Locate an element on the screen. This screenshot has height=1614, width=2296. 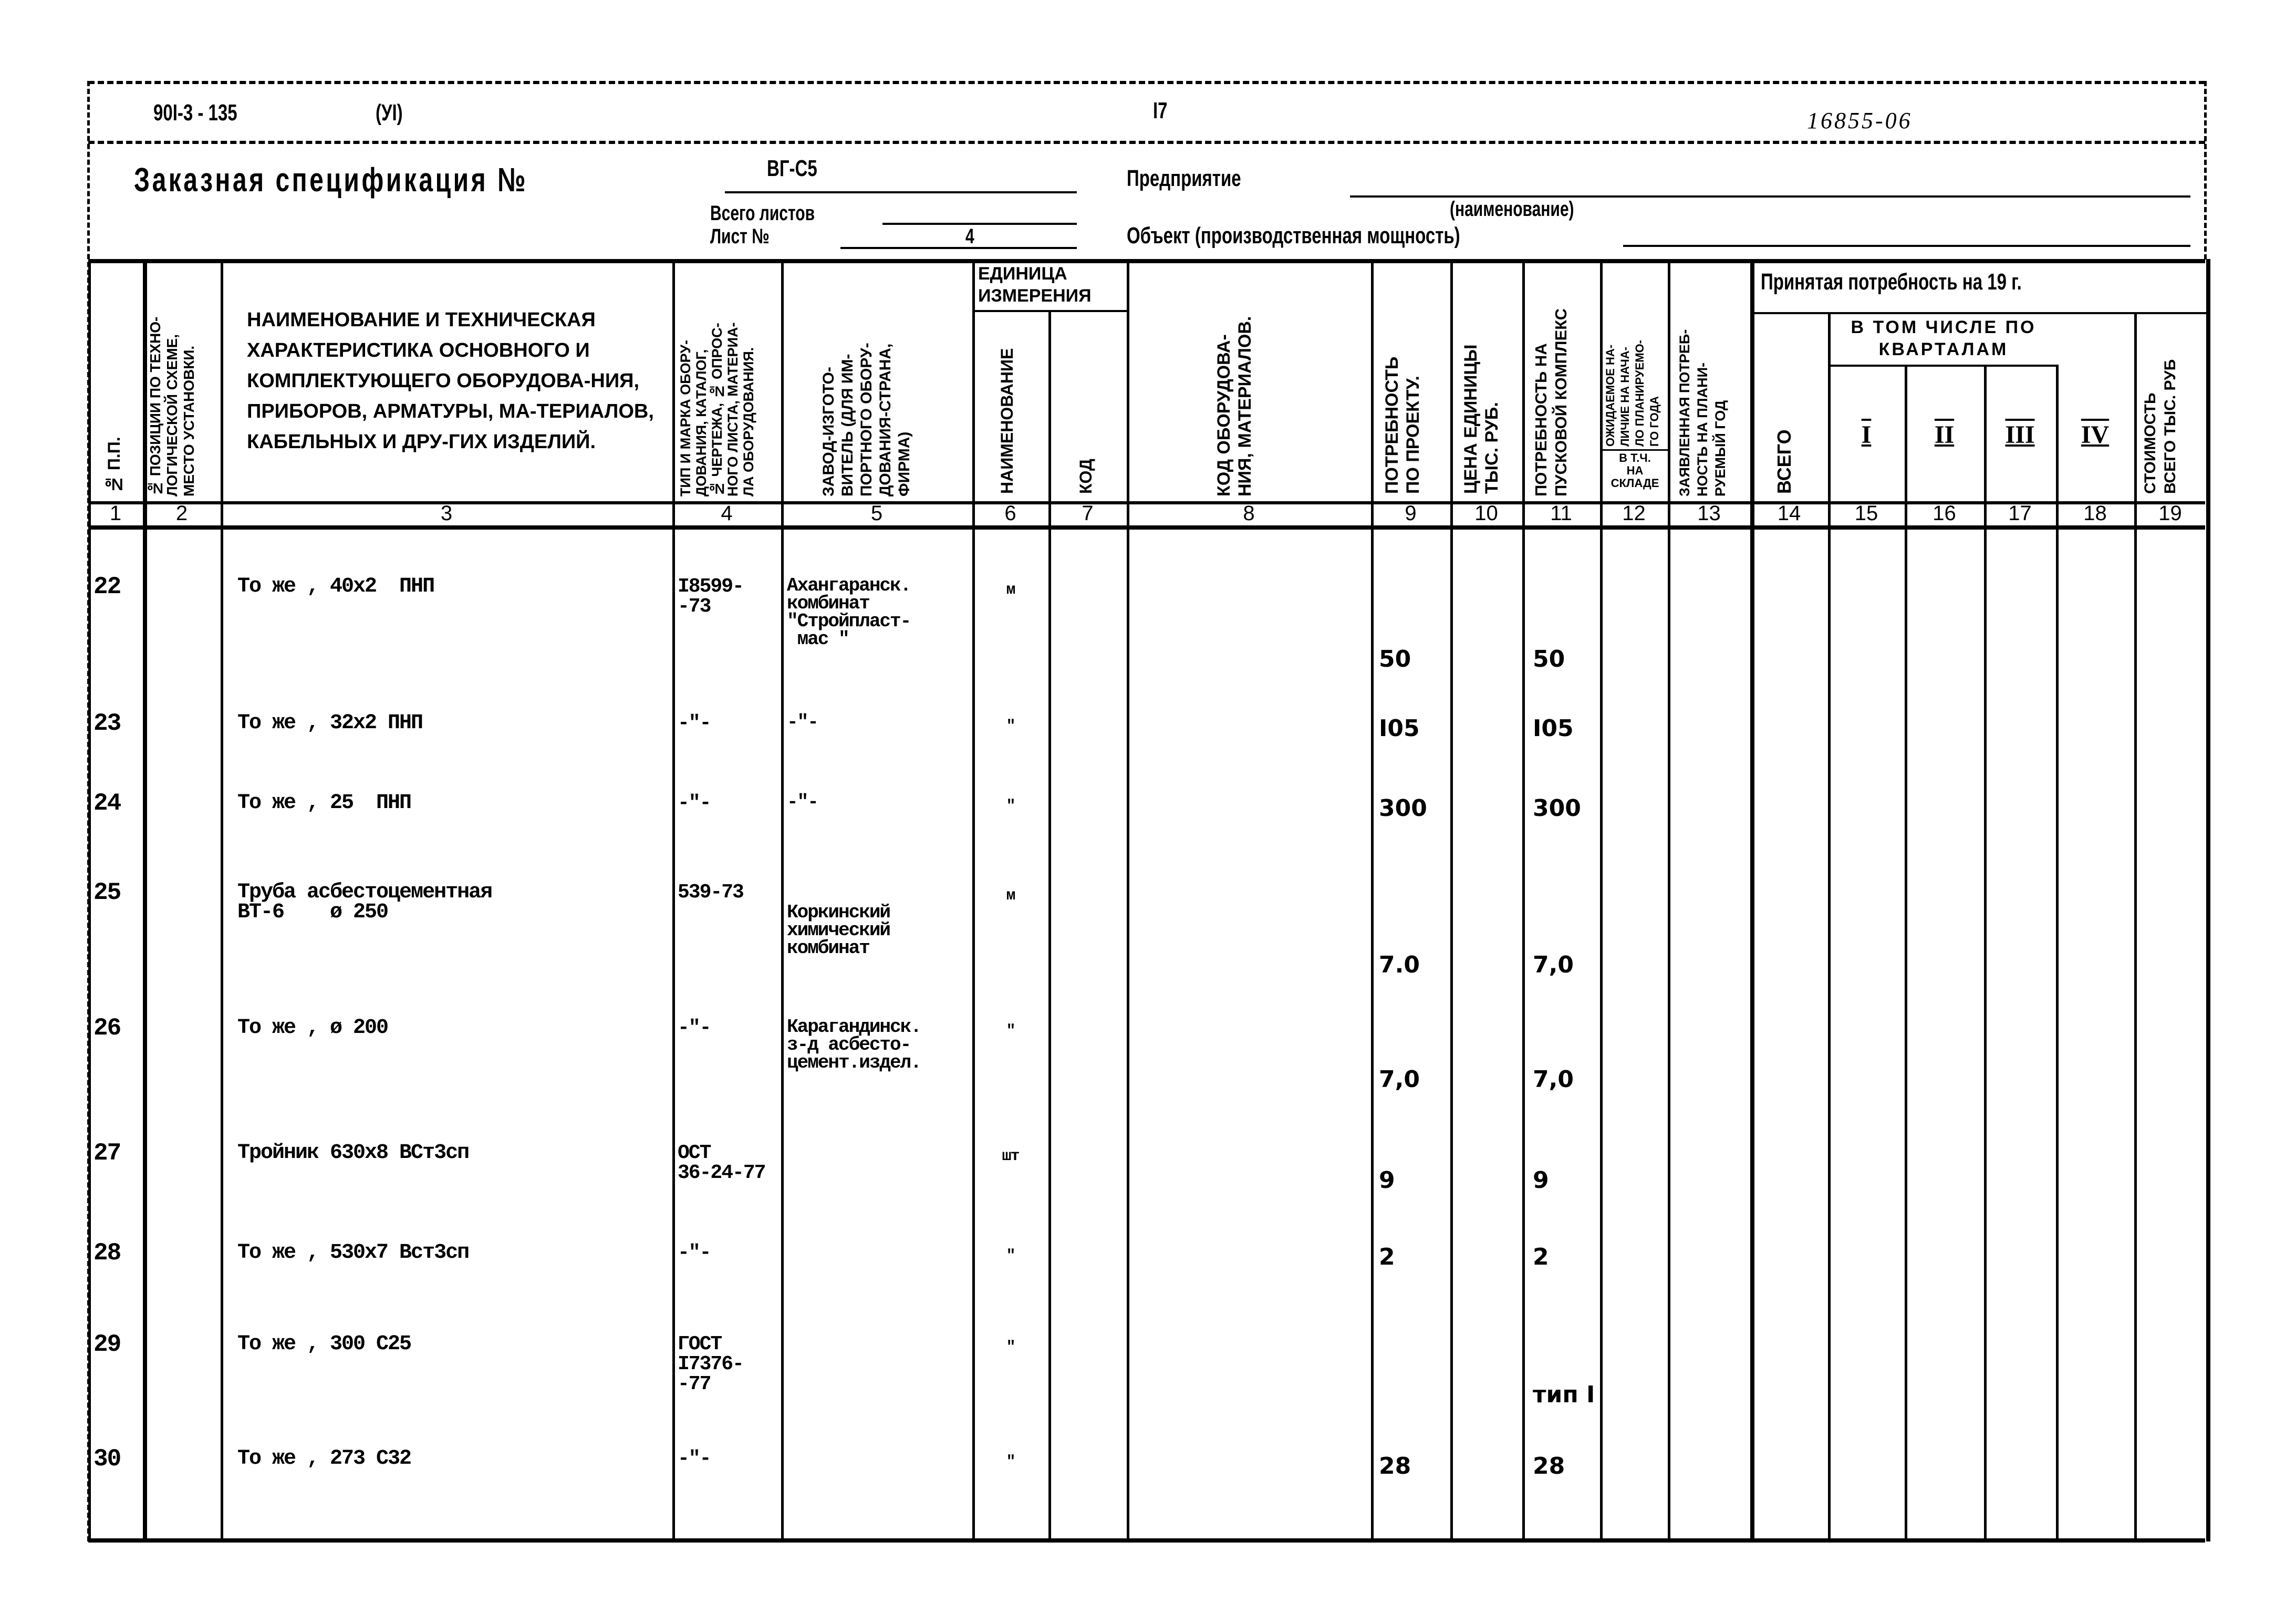
col-header-16: II is located at coordinates (1944, 435).